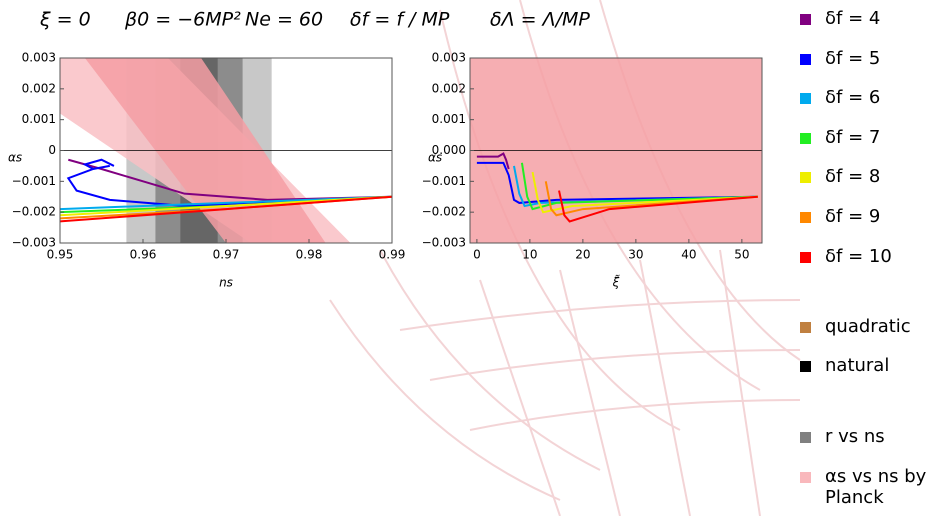  Describe the element at coordinates (853, 216) in the screenshot. I see `legend-label: δf = 9` at that location.